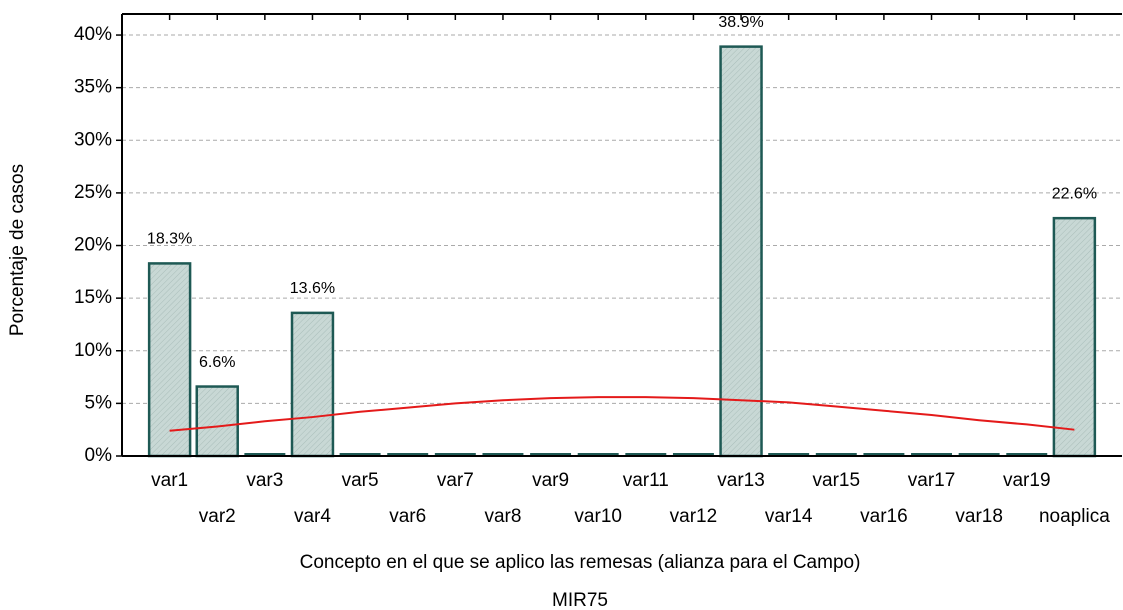 Image resolution: width=1123 pixels, height=610 pixels. Describe the element at coordinates (312, 288) in the screenshot. I see `value-label: 13.6%` at that location.